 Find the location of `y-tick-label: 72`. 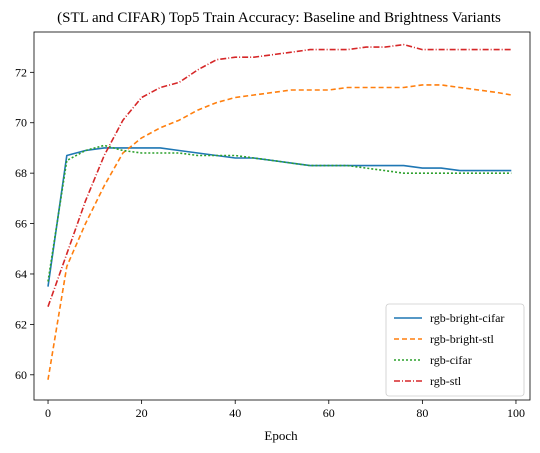

y-tick-label: 72 is located at coordinates (21, 72).